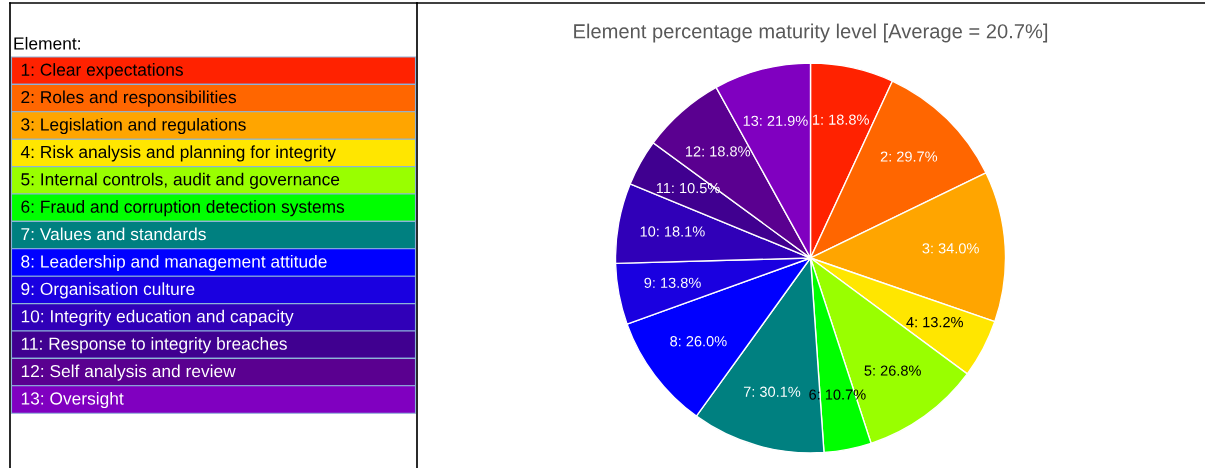 Image resolution: width=1205 pixels, height=468 pixels. What do you see at coordinates (128, 372) in the screenshot?
I see `legend-label: 12: Self analysis and review` at bounding box center [128, 372].